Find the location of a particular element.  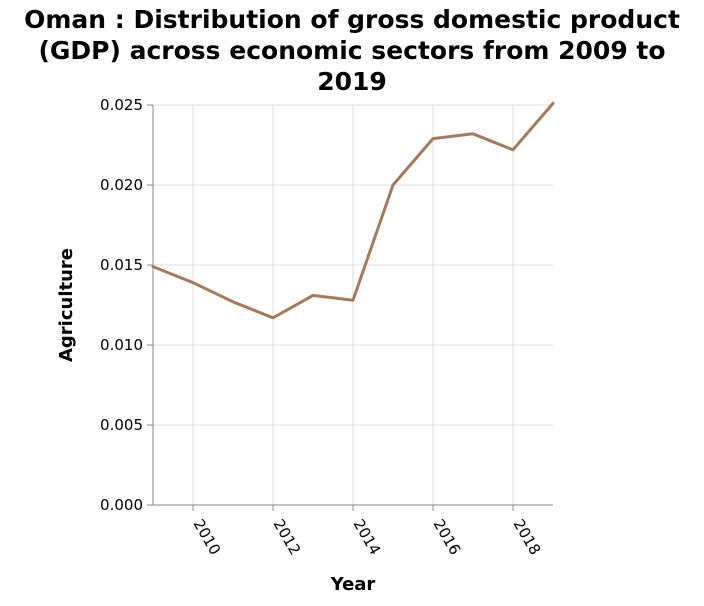

y-tick-label: 0.005 is located at coordinates (121, 425).